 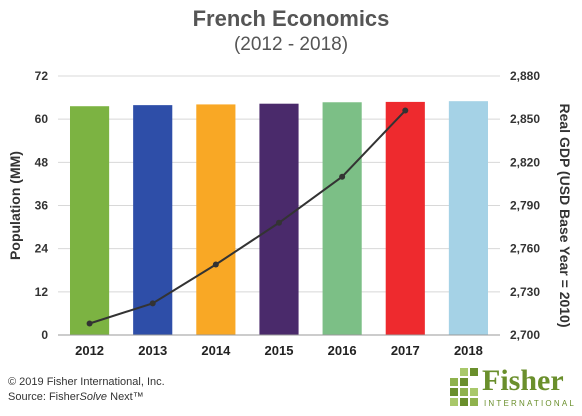 What do you see at coordinates (464, 387) in the screenshot?
I see `logo-mark-icon` at bounding box center [464, 387].